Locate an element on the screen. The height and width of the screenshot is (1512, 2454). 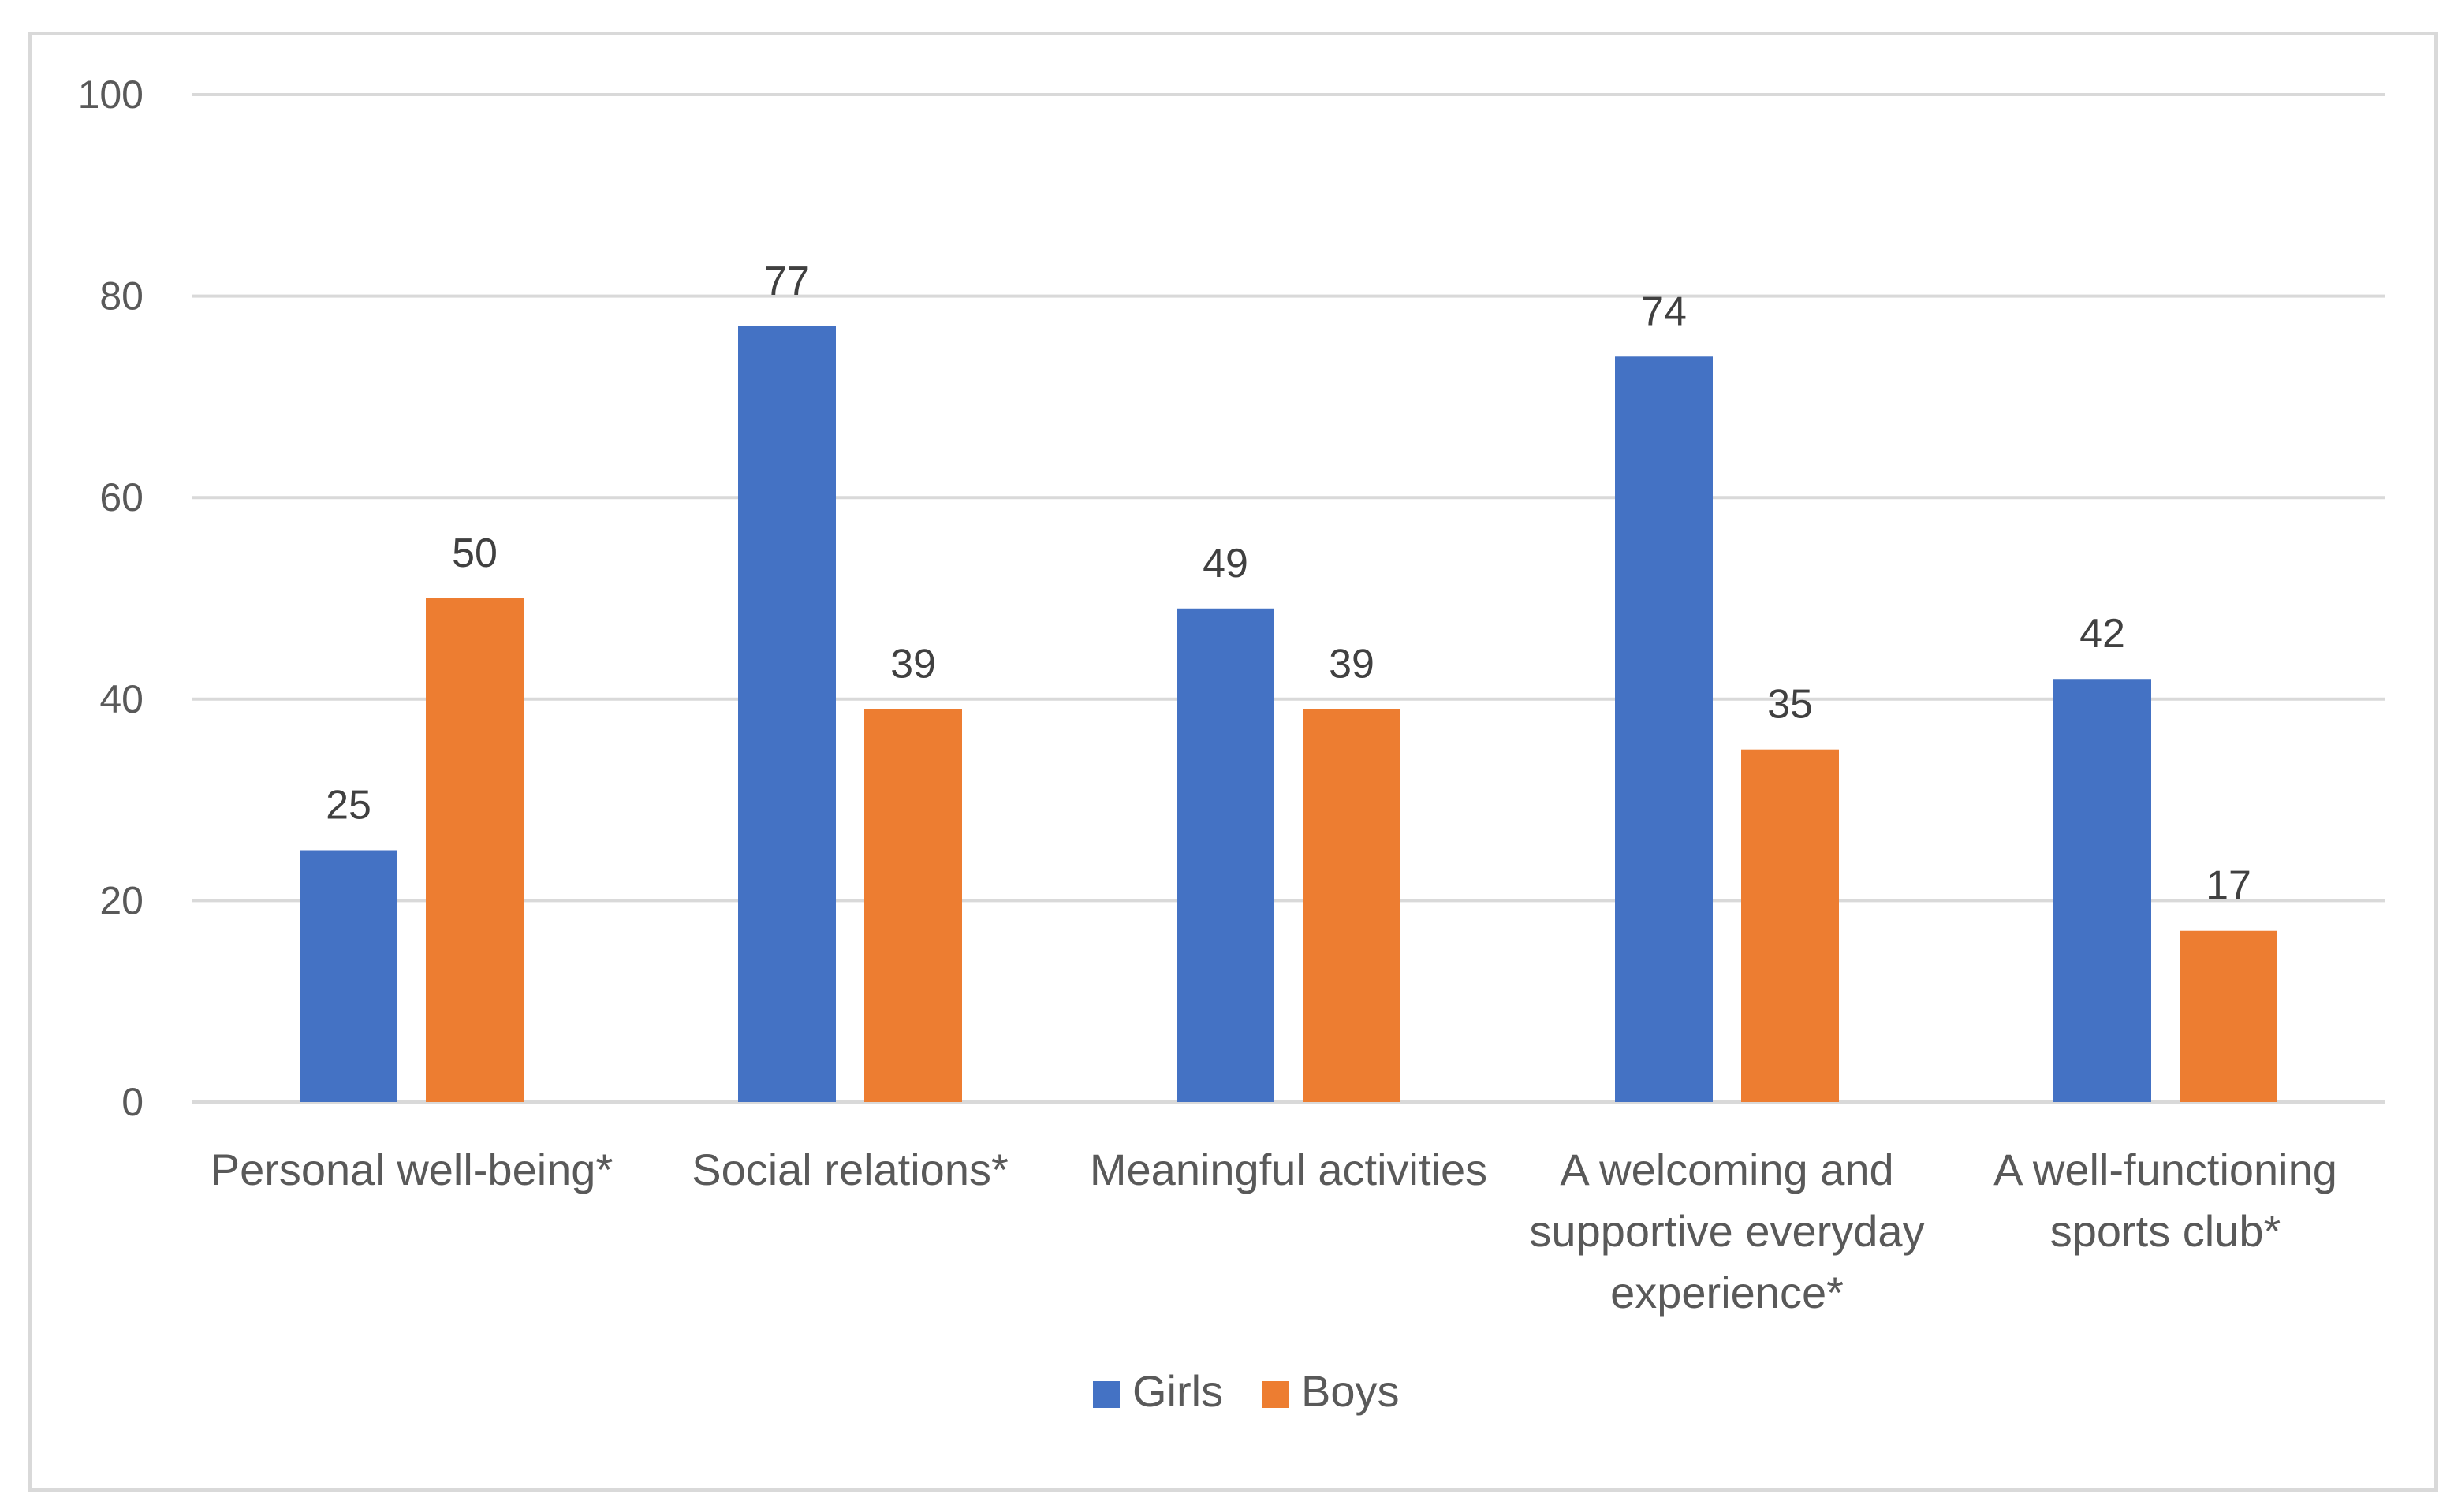
y-tick-label: 0 is located at coordinates (132, 1102).